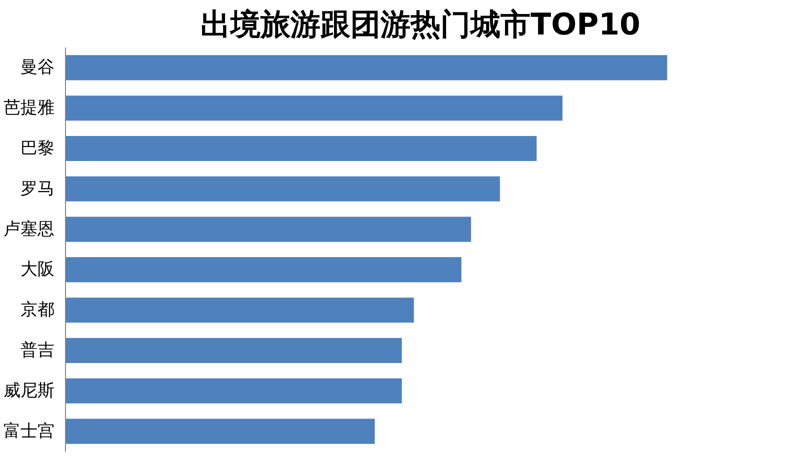 The height and width of the screenshot is (466, 785). I want to click on y-tick-label: 罗马, so click(37, 188).